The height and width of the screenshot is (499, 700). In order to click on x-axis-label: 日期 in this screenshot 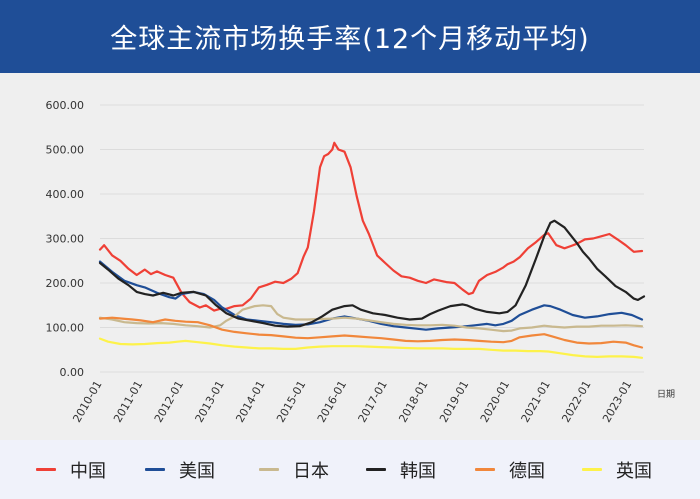, I will do `click(666, 394)`.